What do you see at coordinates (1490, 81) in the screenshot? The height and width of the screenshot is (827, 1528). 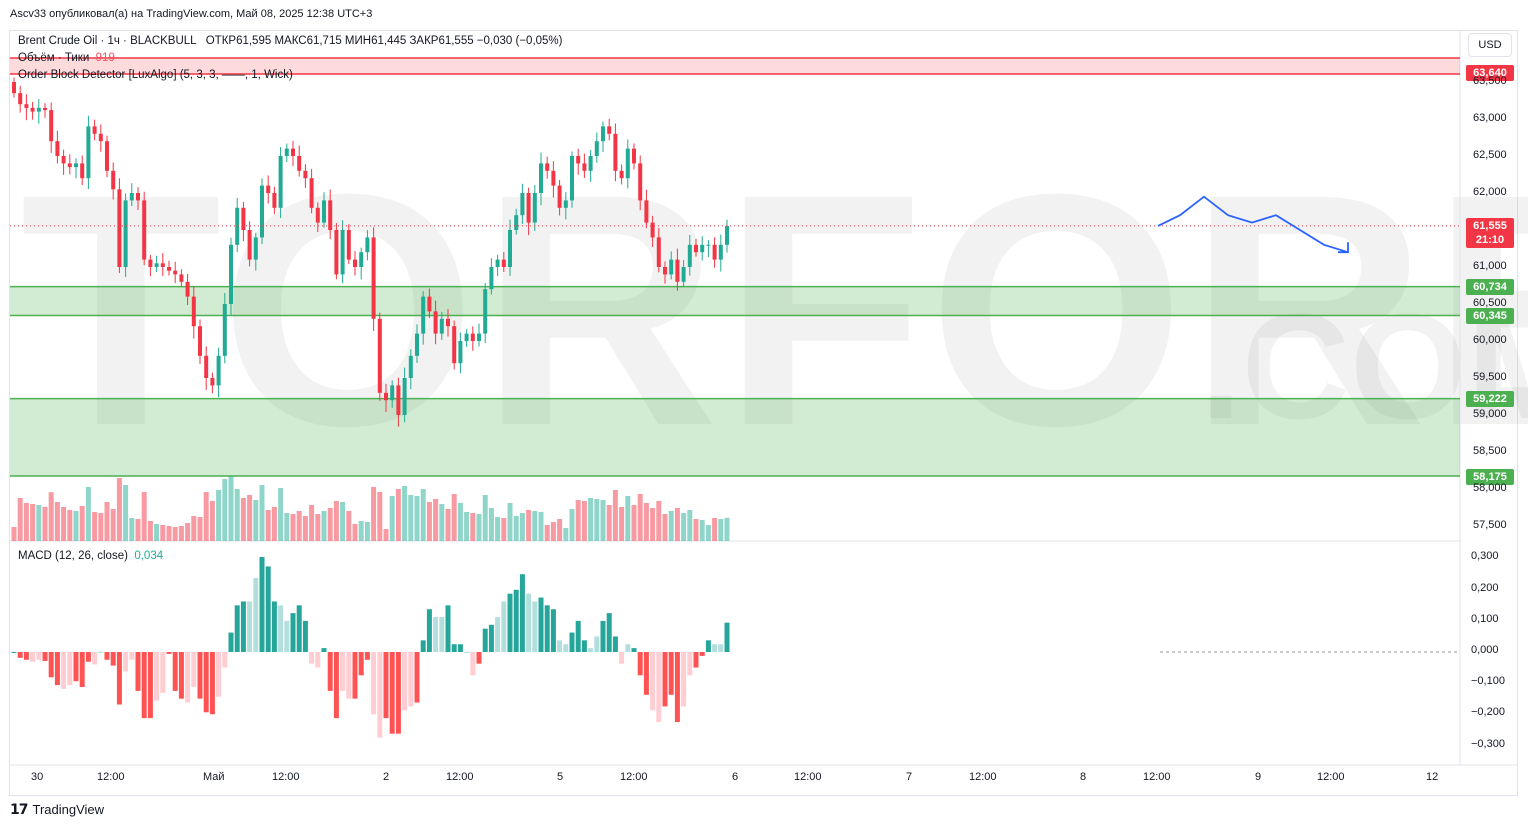 I see `price-axis-label: 63,500` at bounding box center [1490, 81].